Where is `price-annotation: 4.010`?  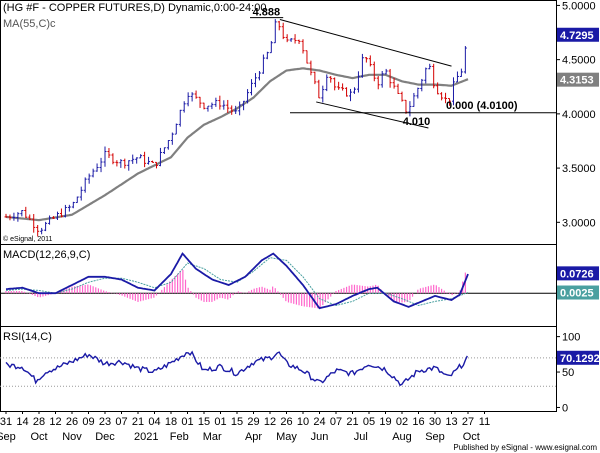 price-annotation: 4.010 is located at coordinates (417, 122).